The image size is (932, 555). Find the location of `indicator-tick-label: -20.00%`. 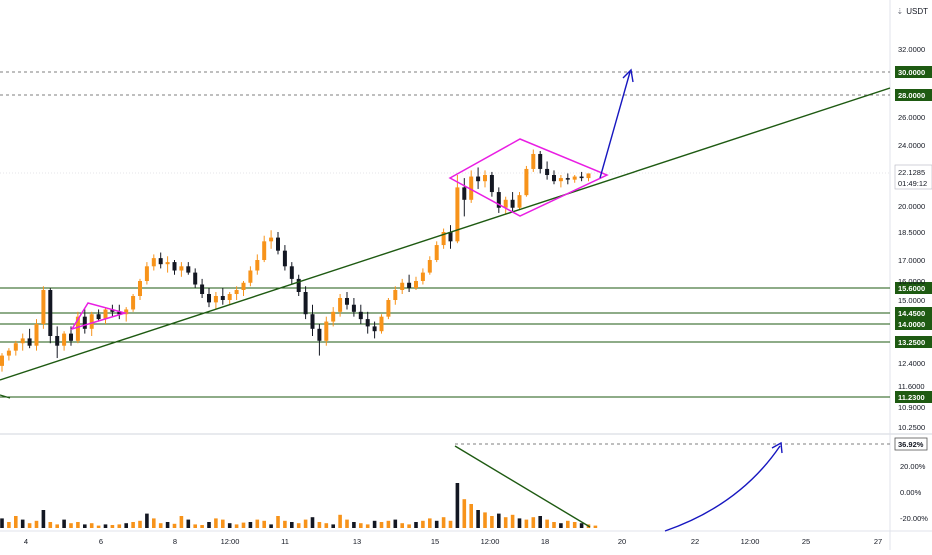

indicator-tick-label: -20.00% is located at coordinates (914, 518).